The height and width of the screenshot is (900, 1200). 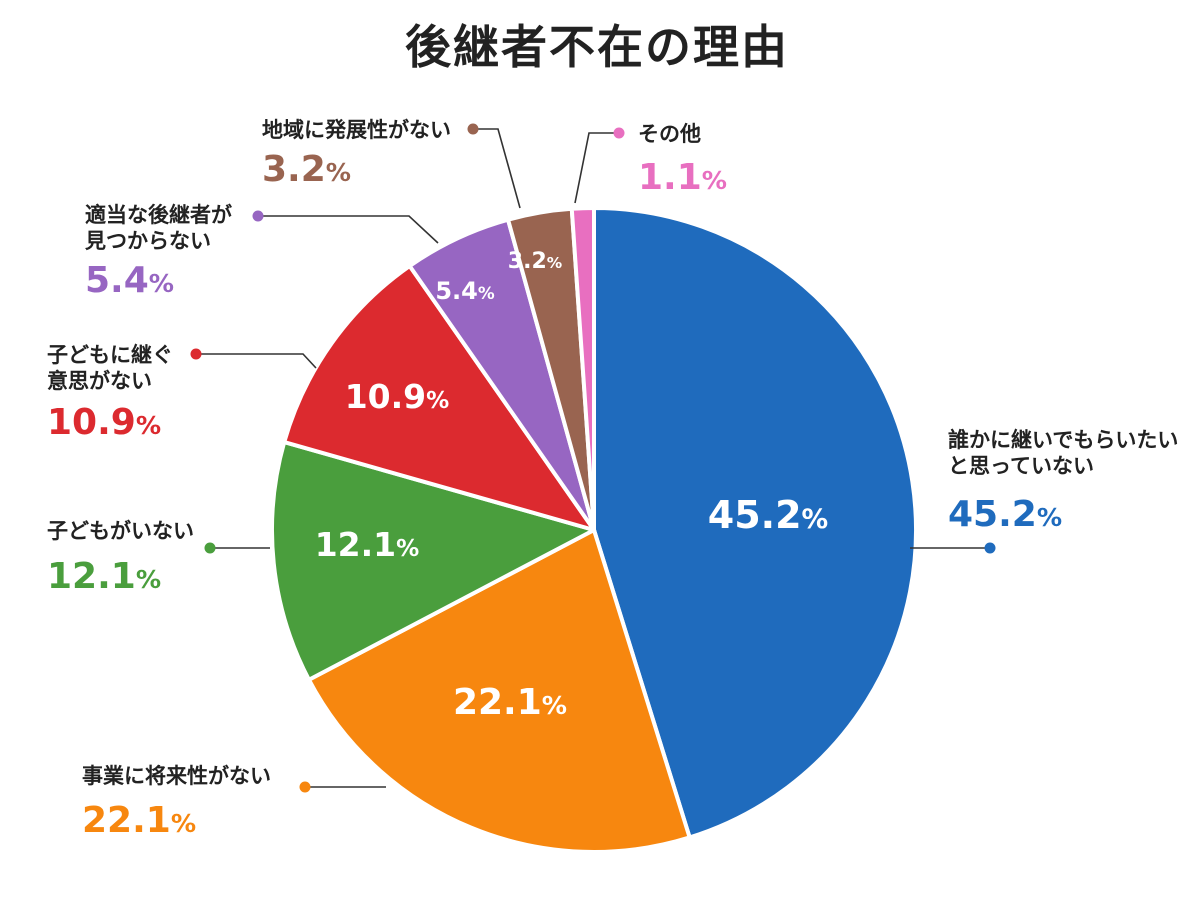 I want to click on slice-value-label: 3.2%, so click(x=535, y=261).